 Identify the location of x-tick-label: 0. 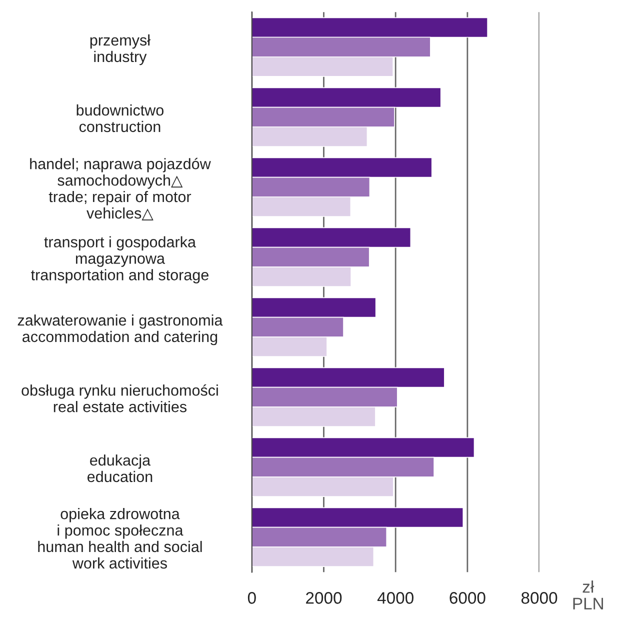
(252, 598).